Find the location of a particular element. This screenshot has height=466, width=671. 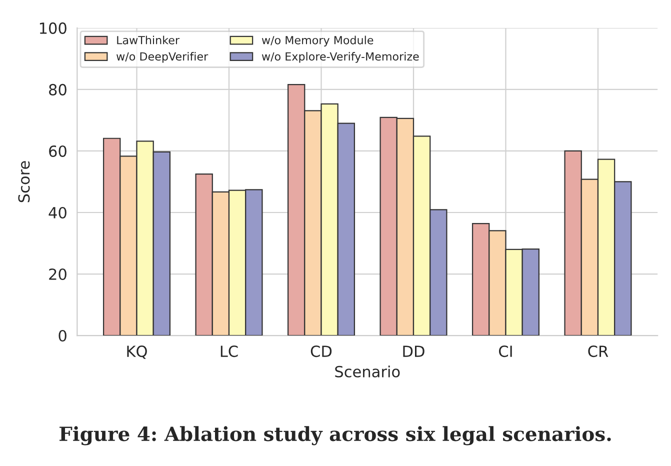

legend-label: w/o DeepVerifier is located at coordinates (162, 57).